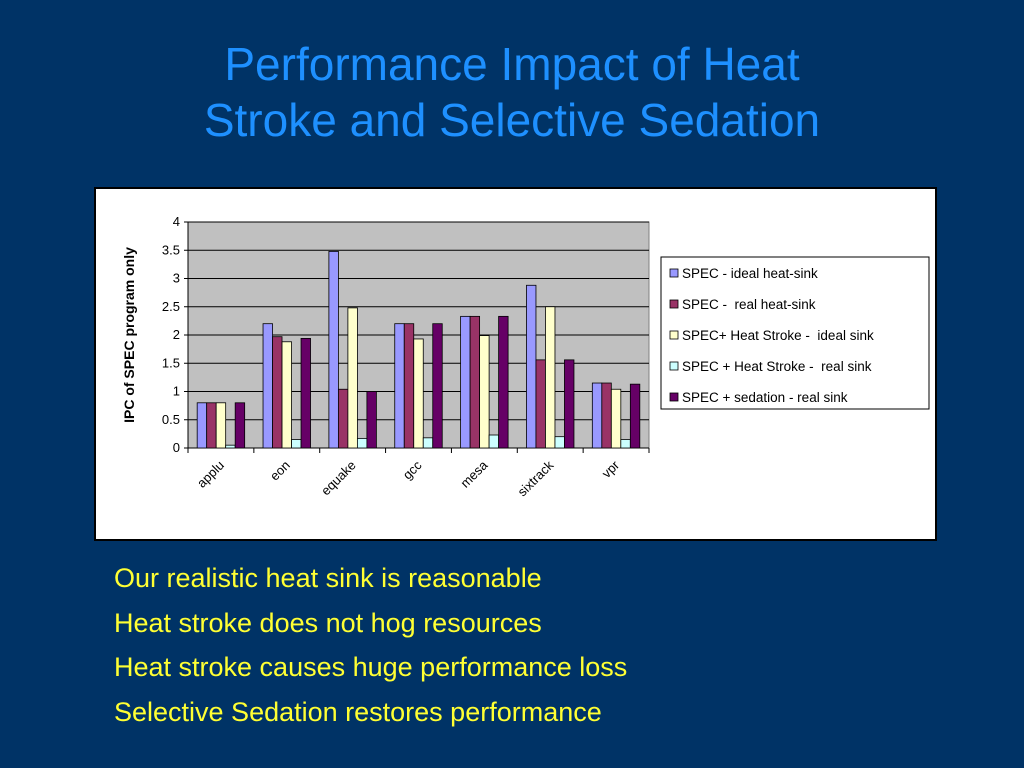  Describe the element at coordinates (512, 120) in the screenshot. I see `title-line-2: Stroke and Selective Sedation` at that location.